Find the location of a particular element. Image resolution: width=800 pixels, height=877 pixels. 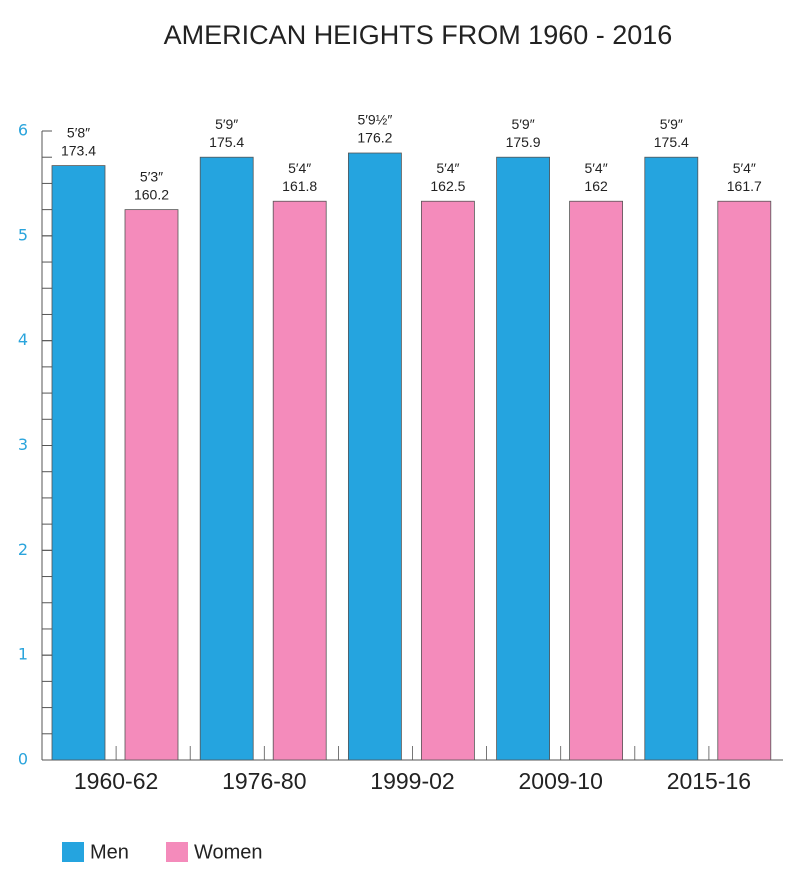

x-tick-label: 1960-62 is located at coordinates (116, 781).